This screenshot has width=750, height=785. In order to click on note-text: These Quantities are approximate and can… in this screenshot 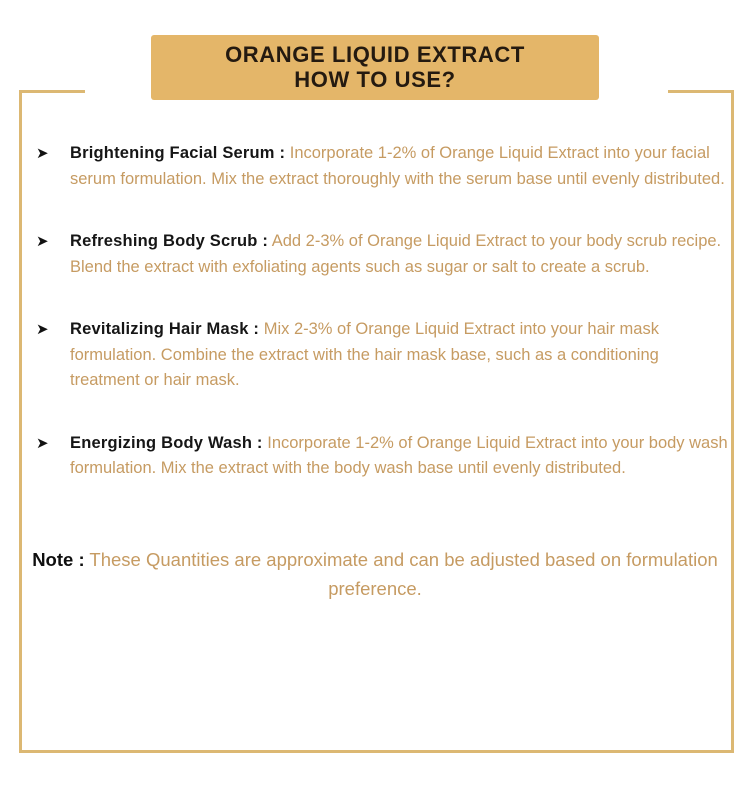, I will do `click(403, 573)`.